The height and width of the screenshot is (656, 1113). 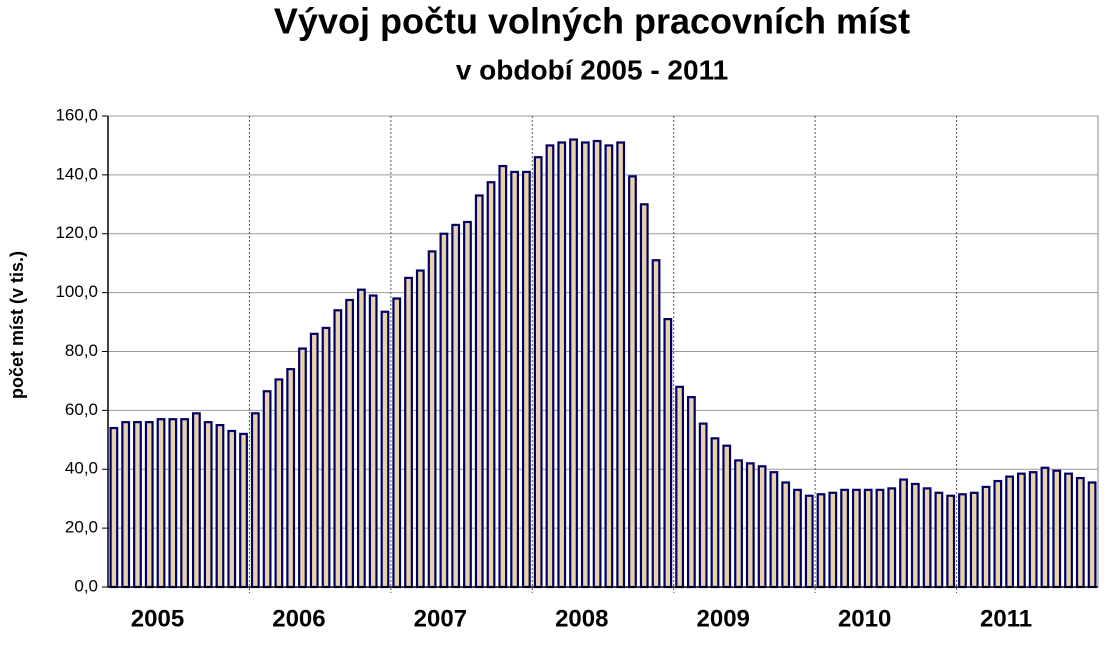 I want to click on y-tick-label: 100,0, so click(x=76, y=291).